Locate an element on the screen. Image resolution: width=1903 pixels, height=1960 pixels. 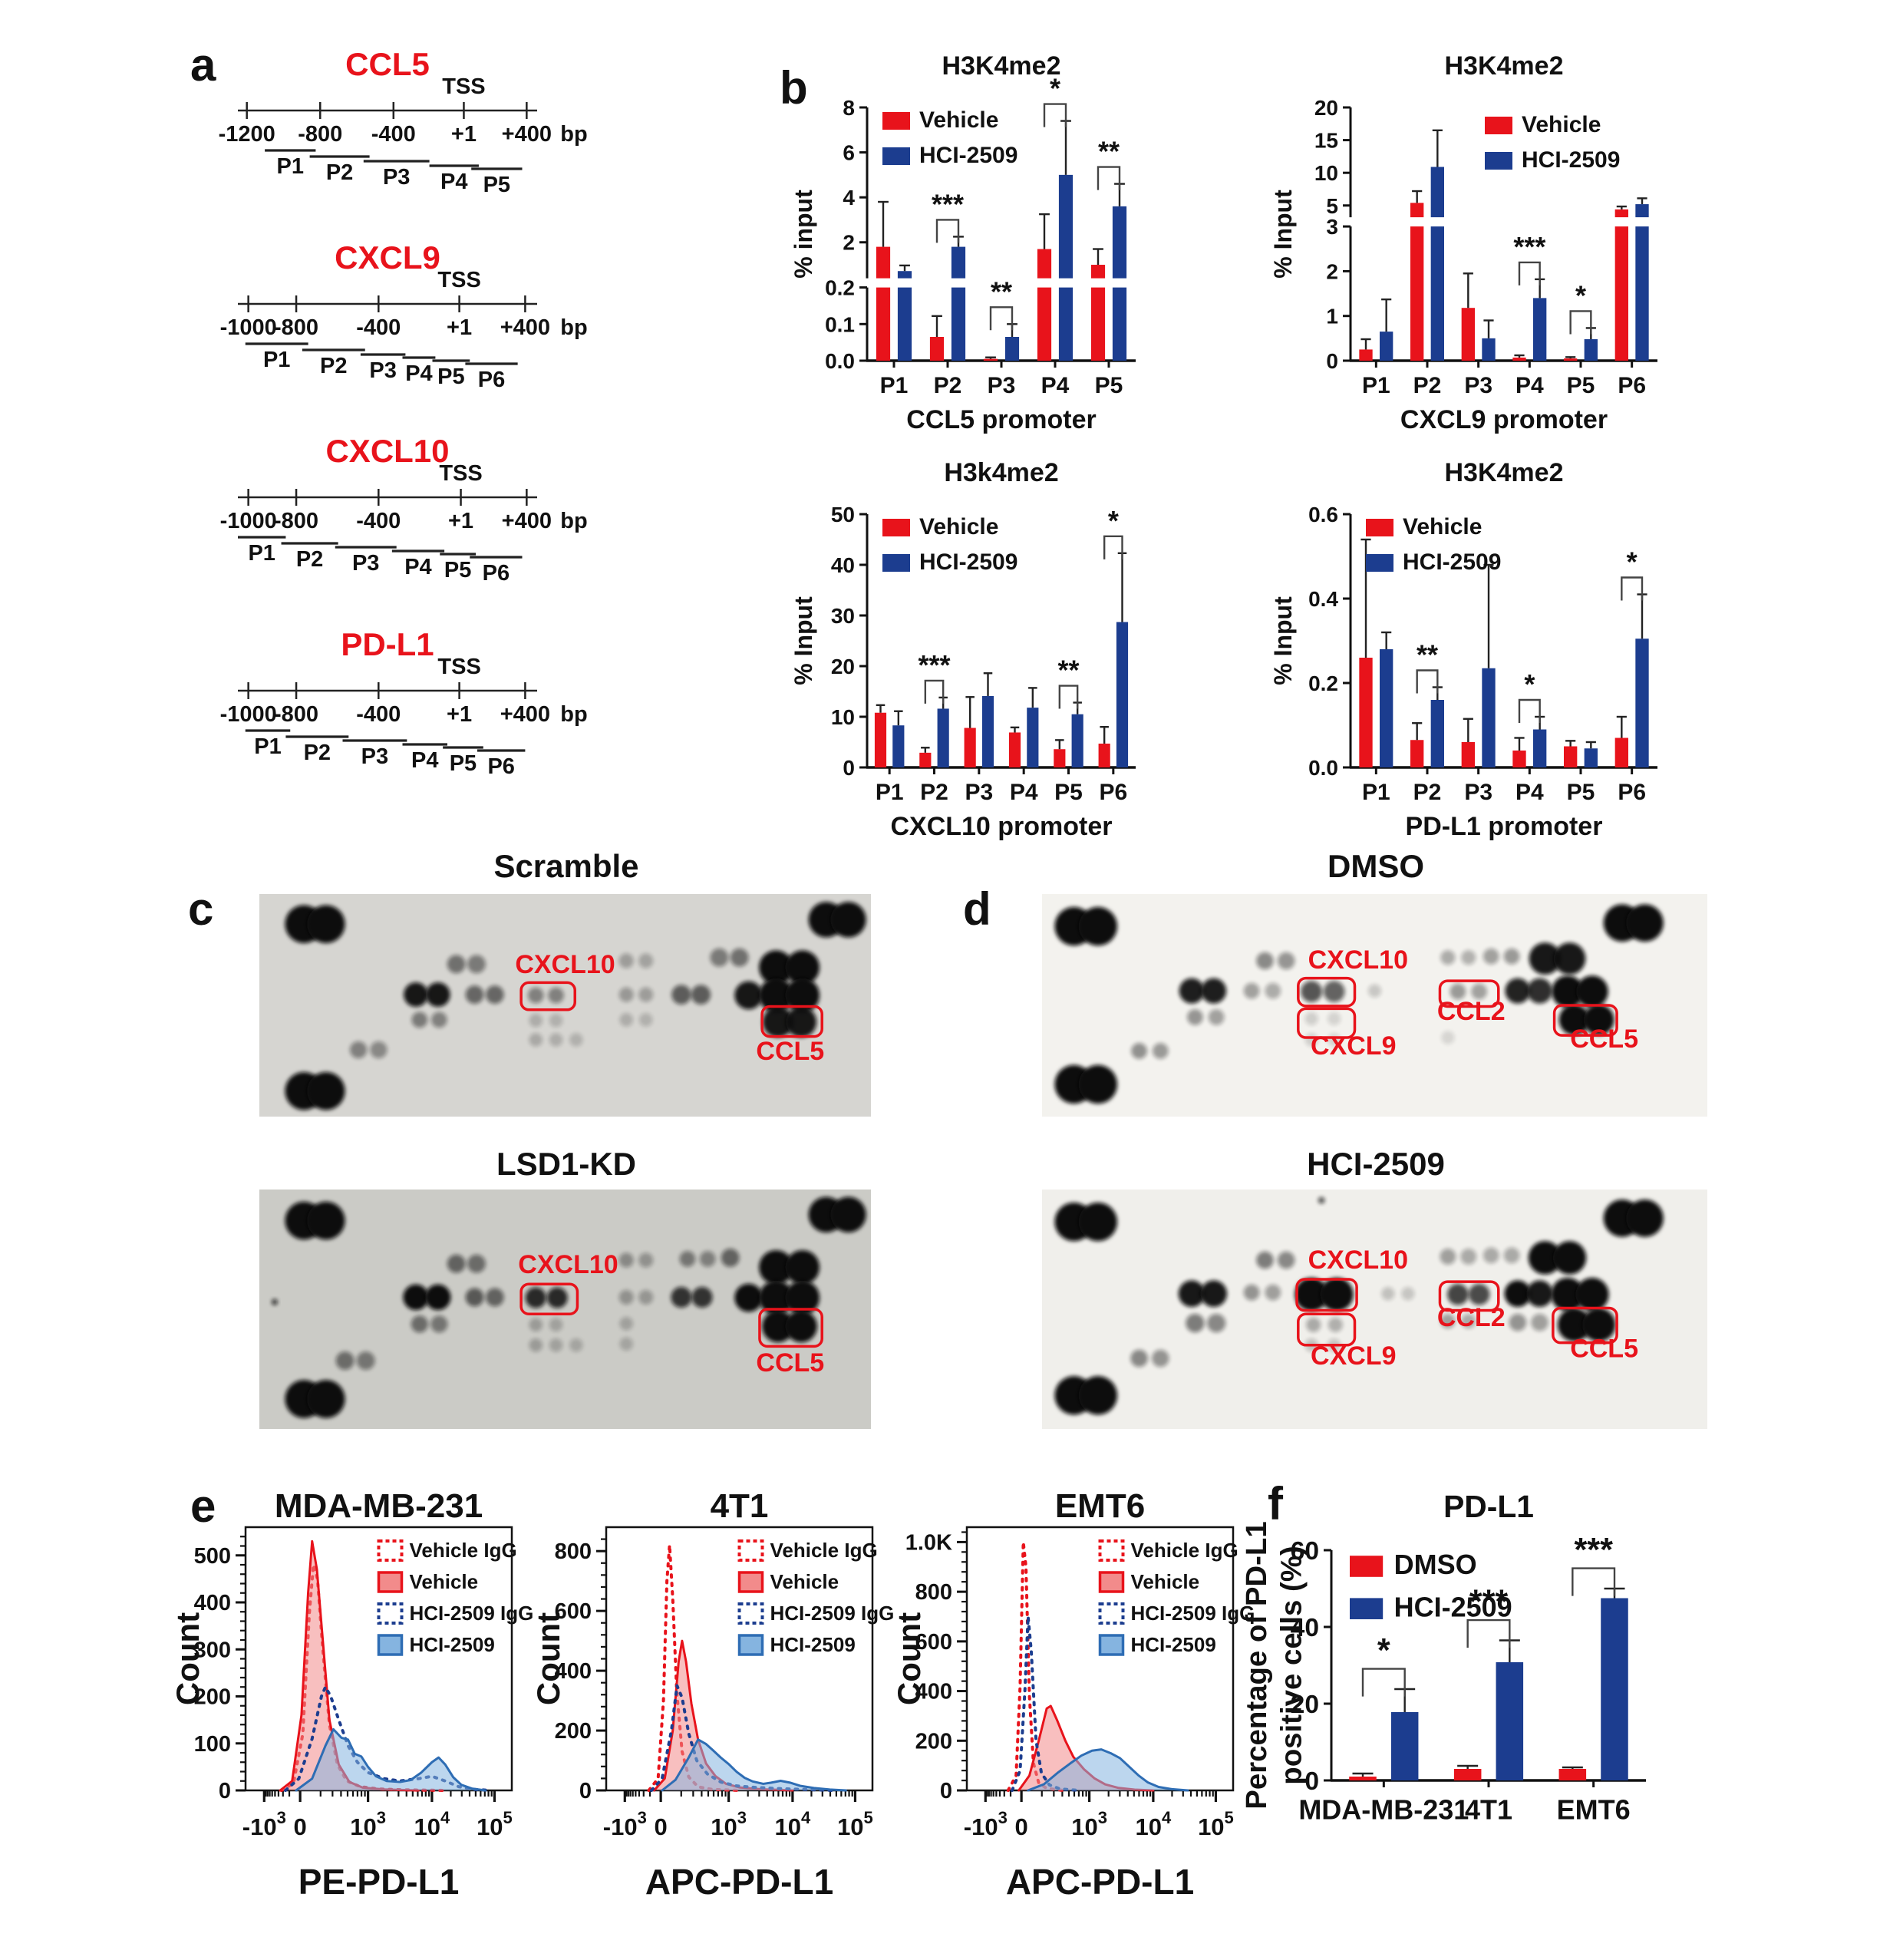
svg-text: 500 is located at coordinates (213, 1556).